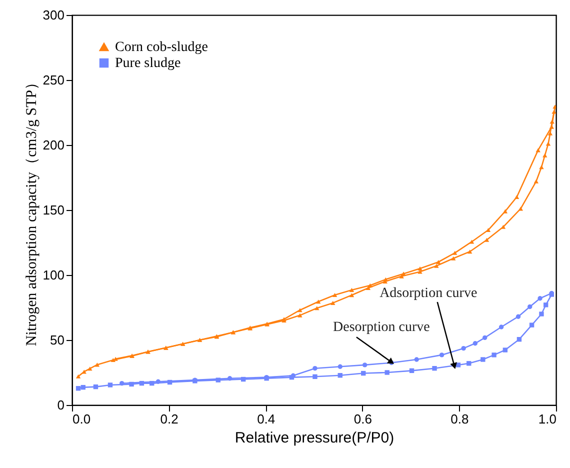  What do you see at coordinates (459, 419) in the screenshot?
I see `x-tick-label: 0.8` at bounding box center [459, 419].